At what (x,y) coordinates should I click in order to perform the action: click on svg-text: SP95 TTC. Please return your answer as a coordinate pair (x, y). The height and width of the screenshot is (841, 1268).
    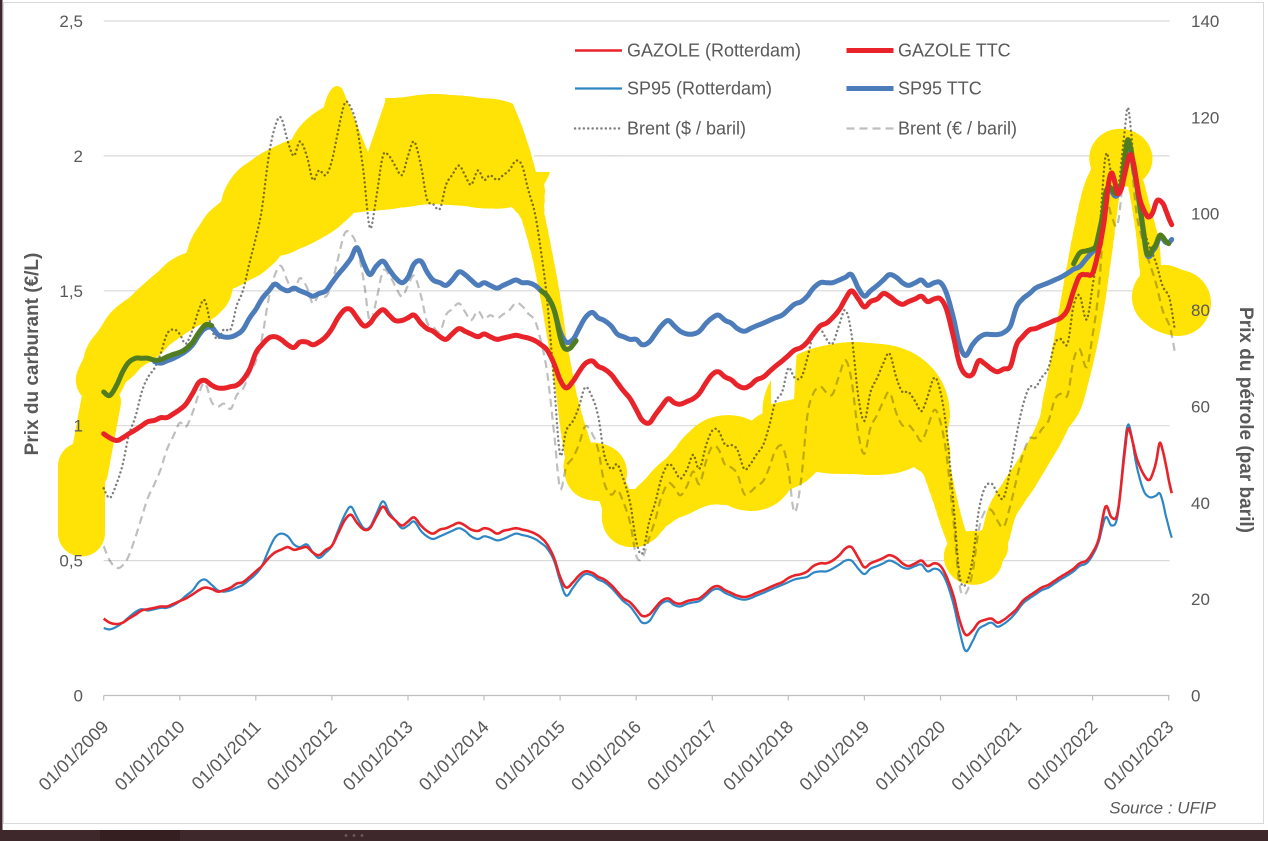
    Looking at the image, I should click on (940, 89).